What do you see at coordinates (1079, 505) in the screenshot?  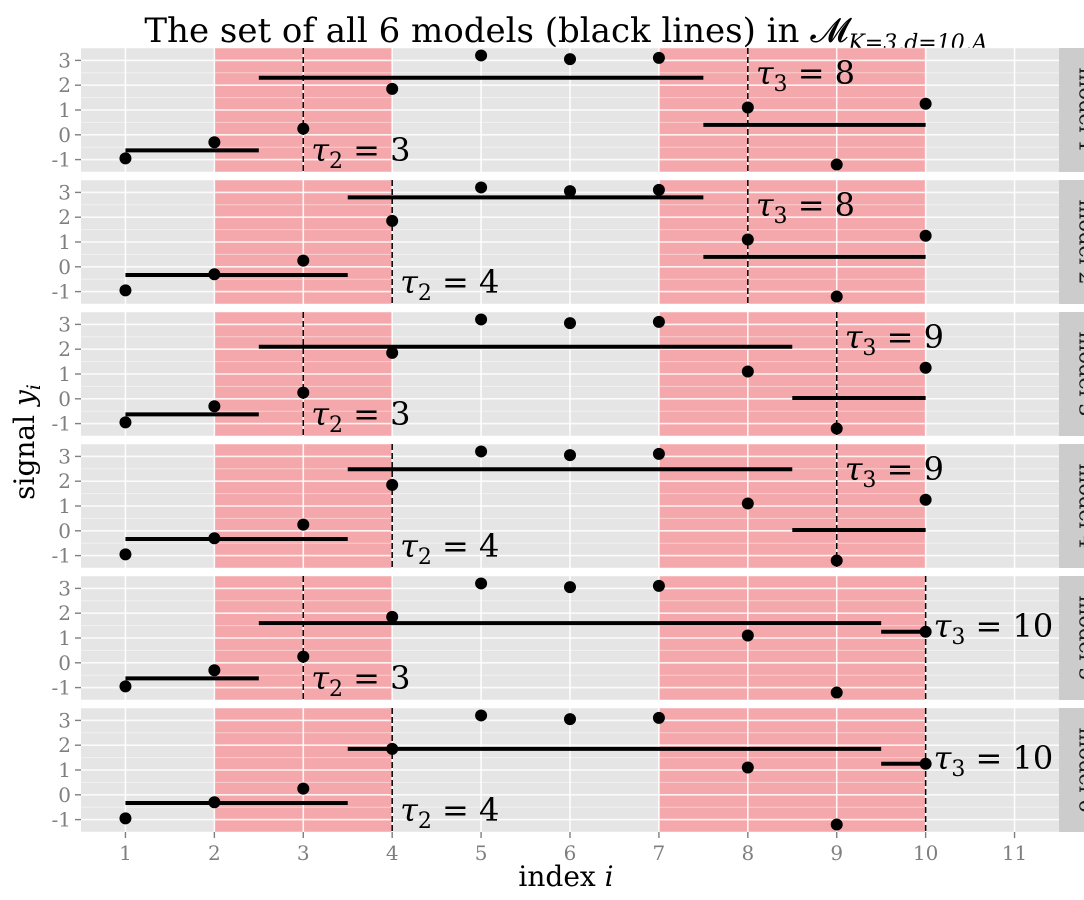 I see `facet-strip-label: model 4` at bounding box center [1079, 505].